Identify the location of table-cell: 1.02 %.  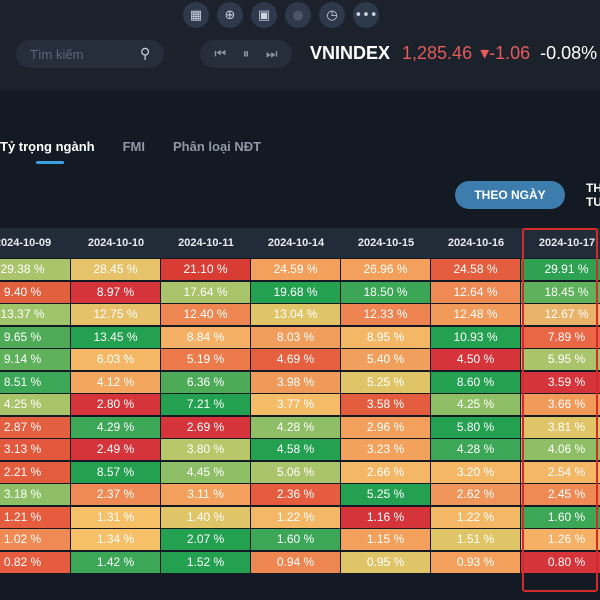
(35, 539).